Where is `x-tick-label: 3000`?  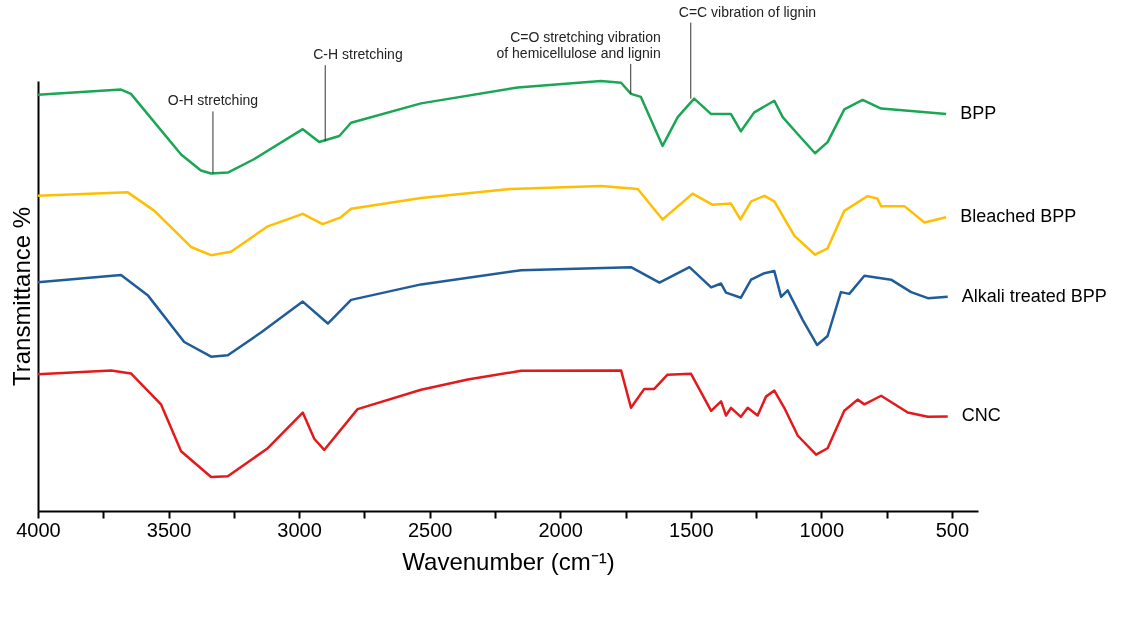 x-tick-label: 3000 is located at coordinates (299, 529).